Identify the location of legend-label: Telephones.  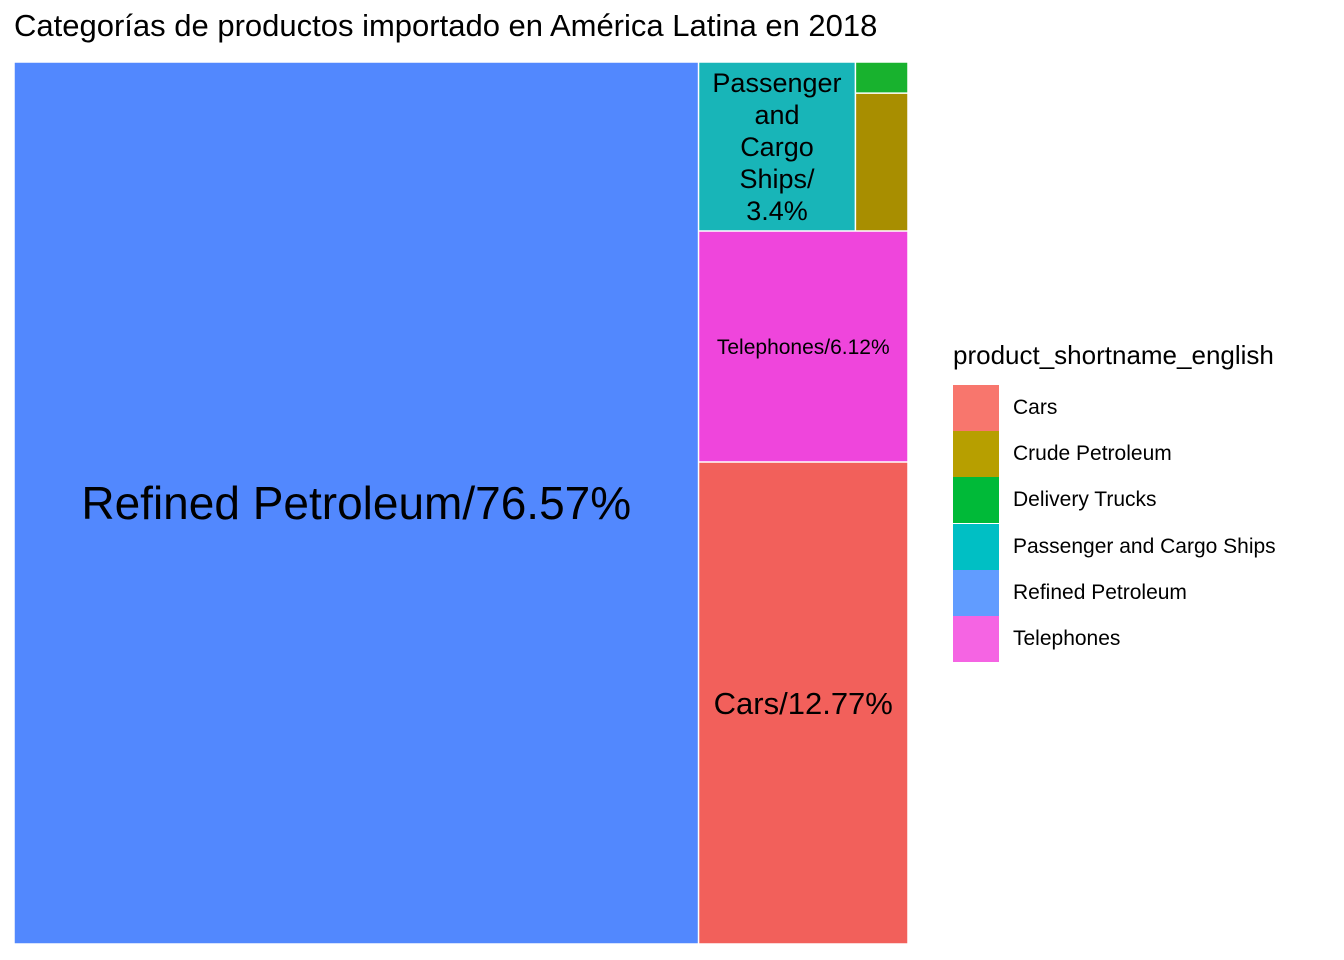
(1067, 639).